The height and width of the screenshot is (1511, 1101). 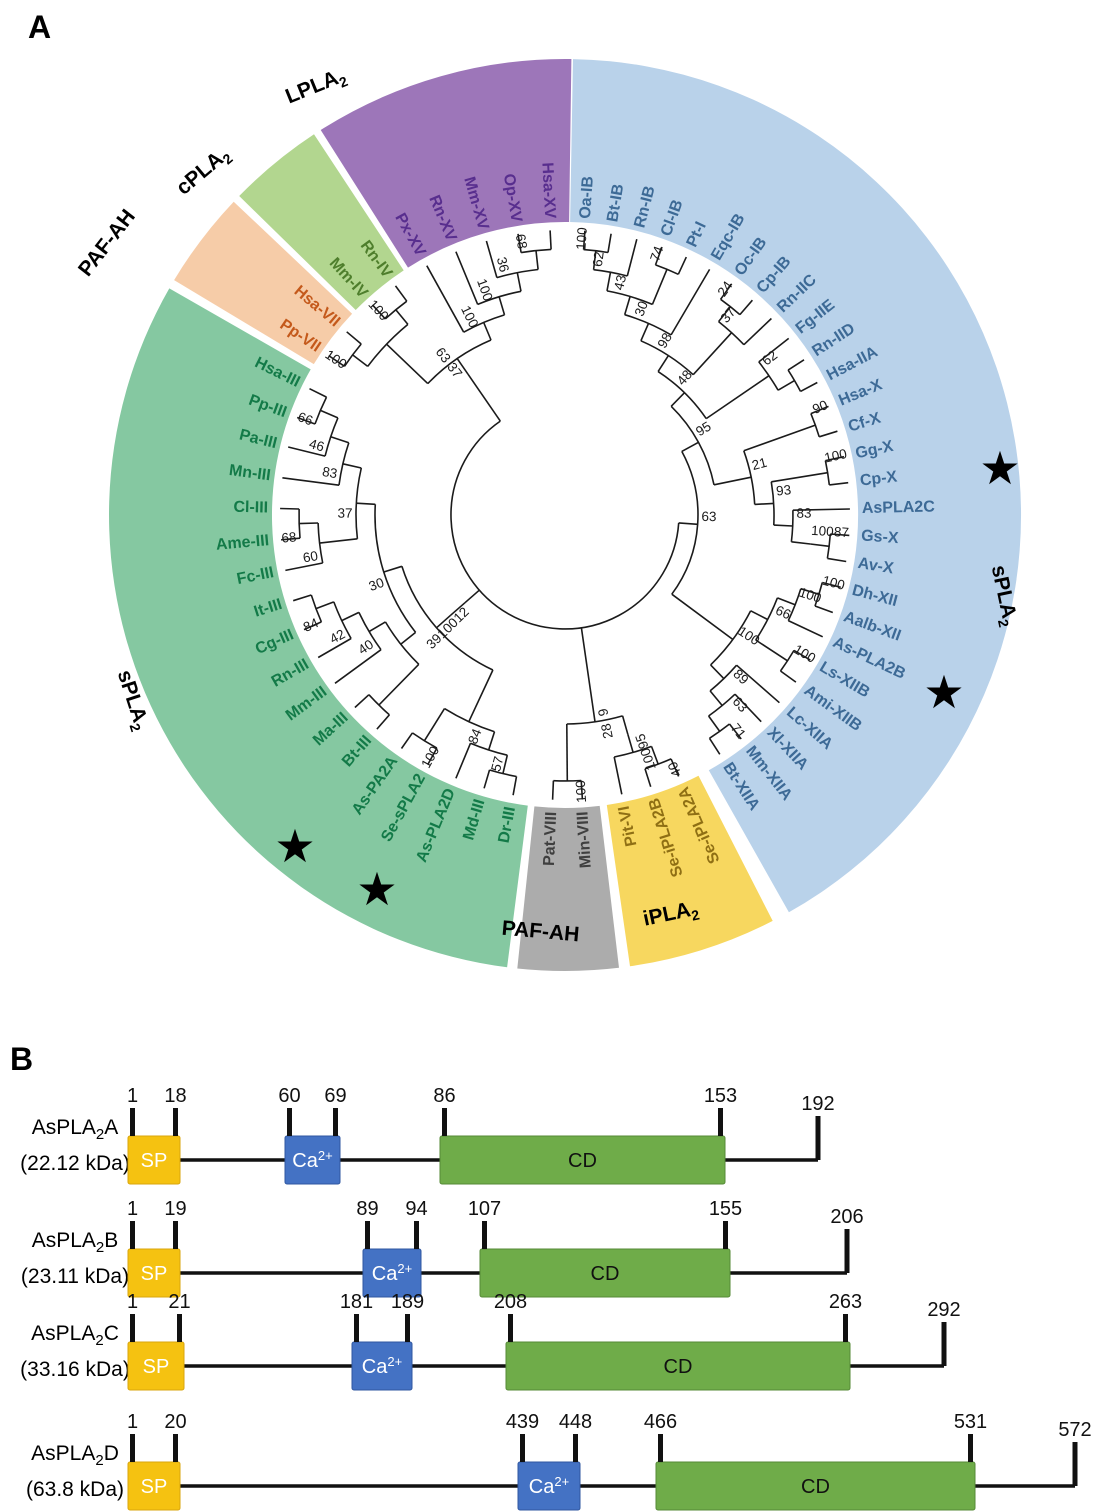 I want to click on residue-number: 572, so click(x=1074, y=1430).